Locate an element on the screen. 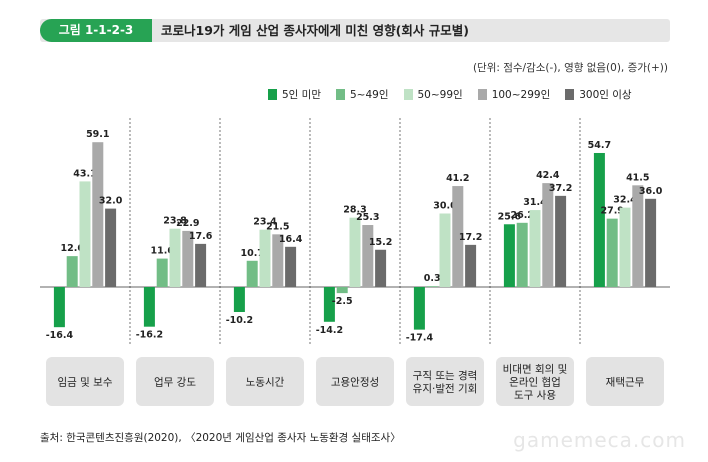 The height and width of the screenshot is (462, 708). data-label-0-3: 59.1 is located at coordinates (97, 134).